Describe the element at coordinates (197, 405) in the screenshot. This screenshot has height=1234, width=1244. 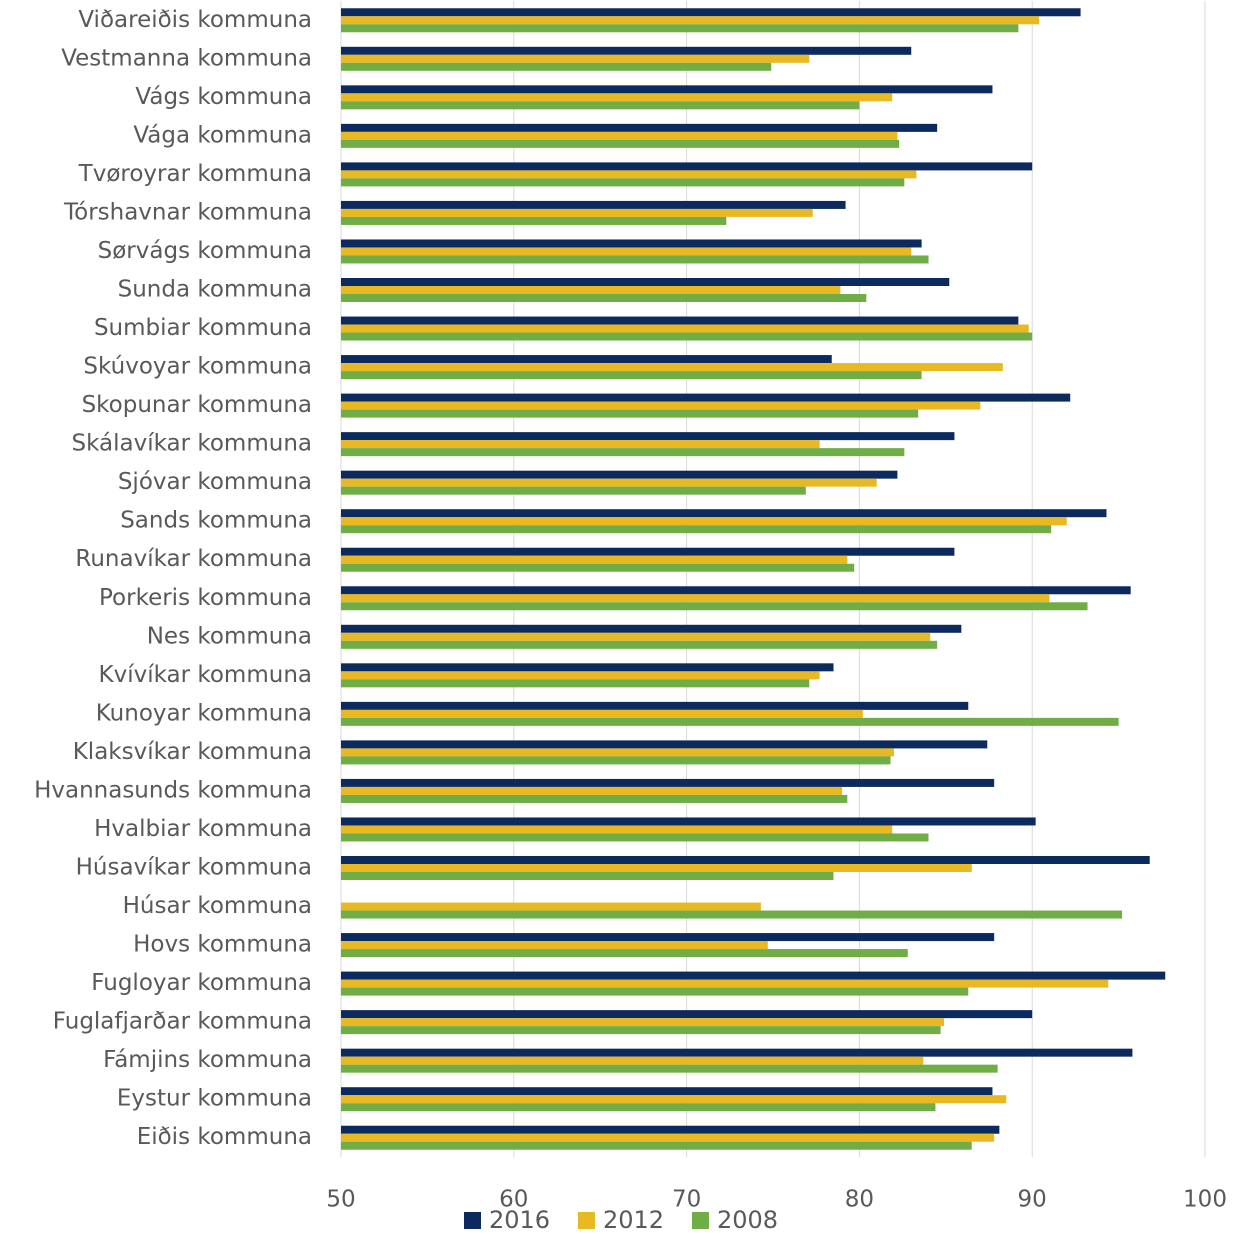
I see `y-tick-label: Skopunar kommuna` at that location.